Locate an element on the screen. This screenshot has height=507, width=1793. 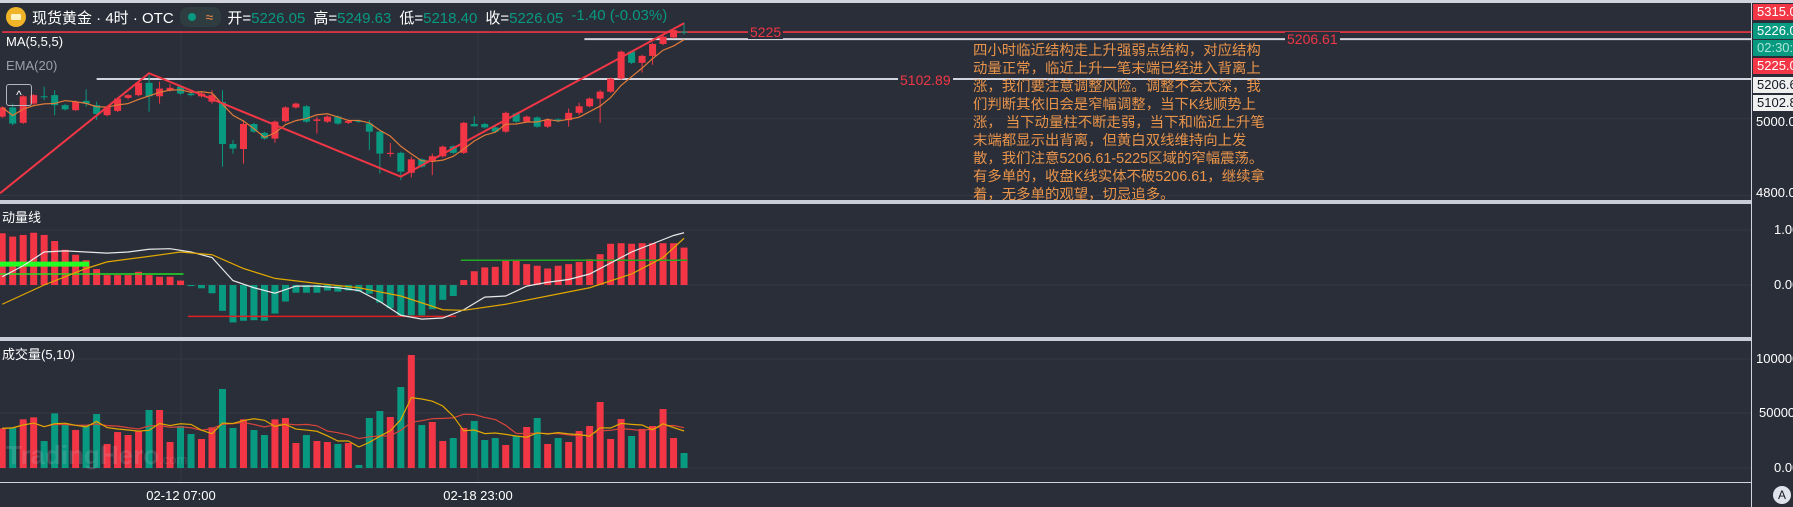
market-status-pill: ≈ is located at coordinates (200, 17).